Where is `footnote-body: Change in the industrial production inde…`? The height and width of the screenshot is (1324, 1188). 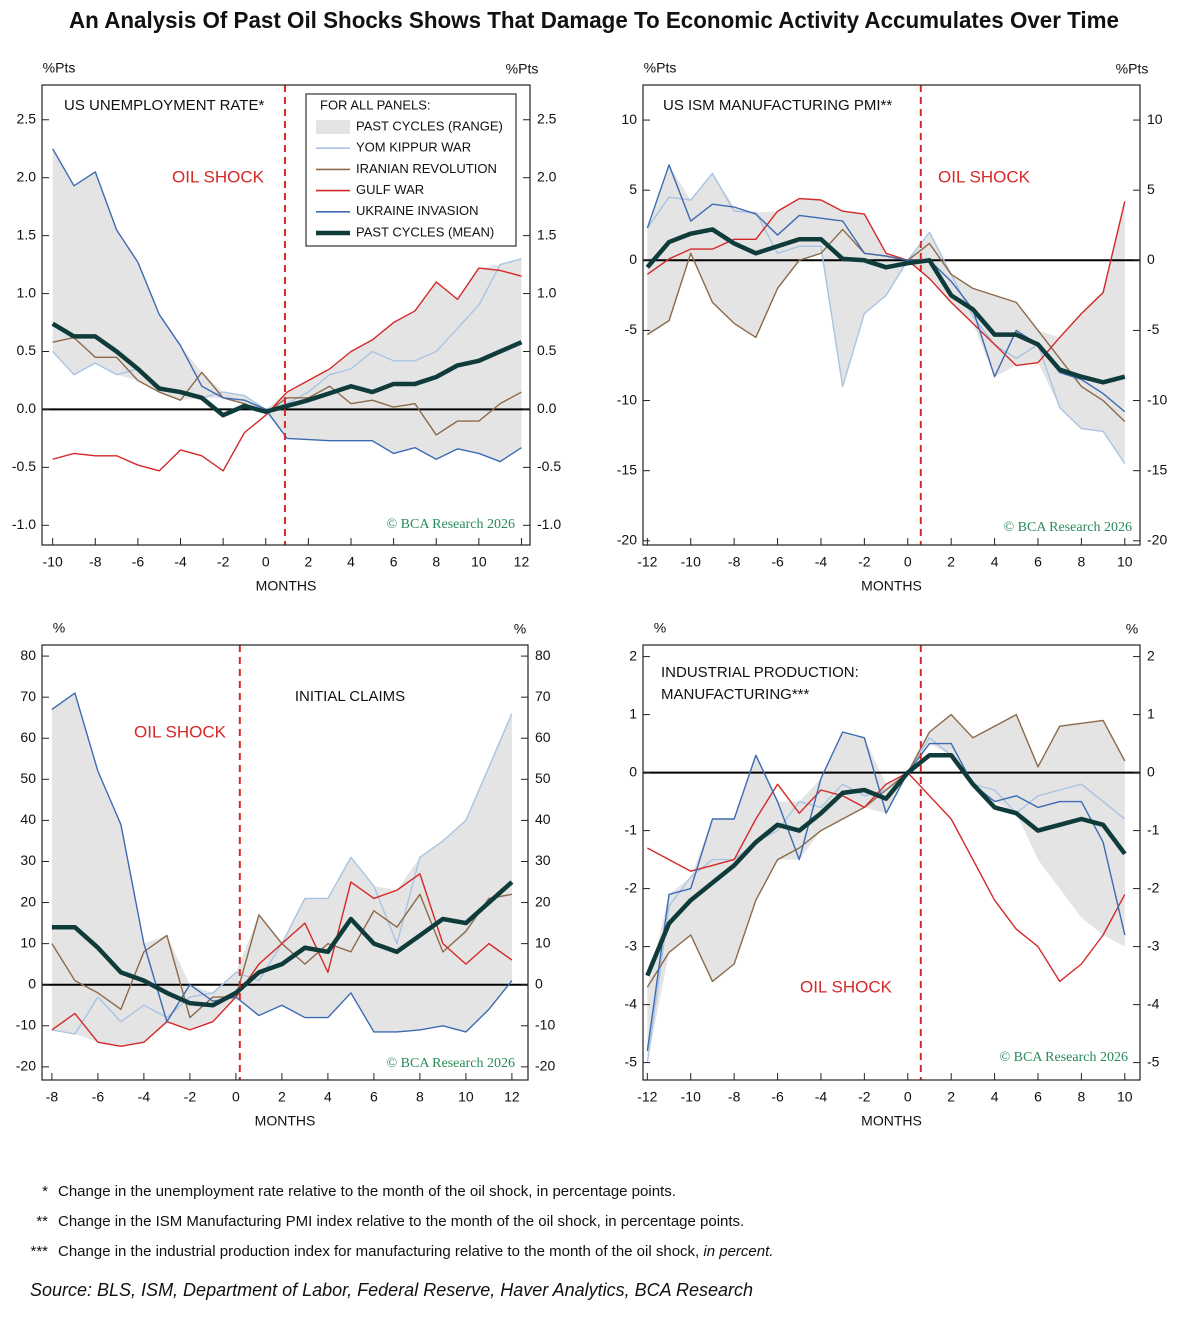
footnote-body: Change in the industrial production inde… is located at coordinates (378, 1251).